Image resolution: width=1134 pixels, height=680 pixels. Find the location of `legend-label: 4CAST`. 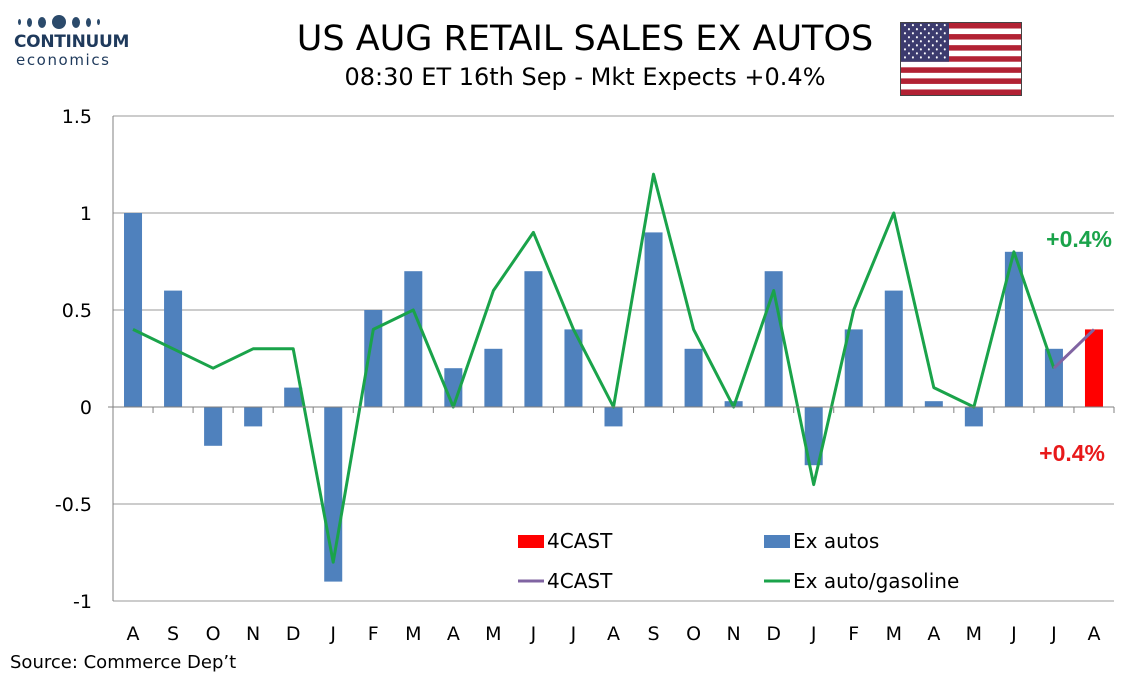

legend-label: 4CAST is located at coordinates (580, 581).